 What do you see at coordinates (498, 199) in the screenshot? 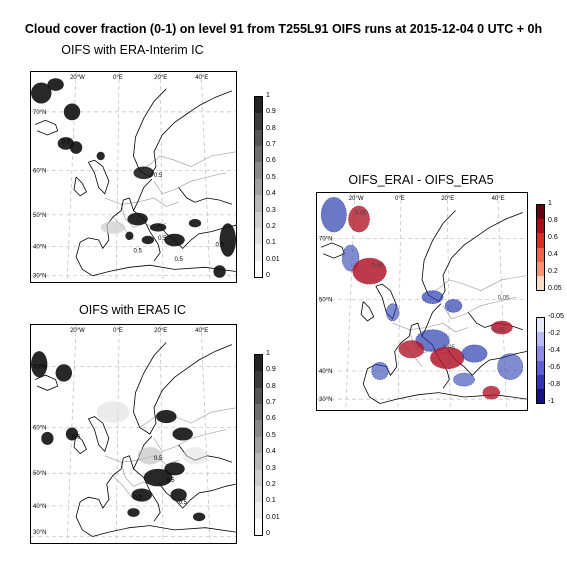
I see `longitude-label: 40°E` at bounding box center [498, 199].